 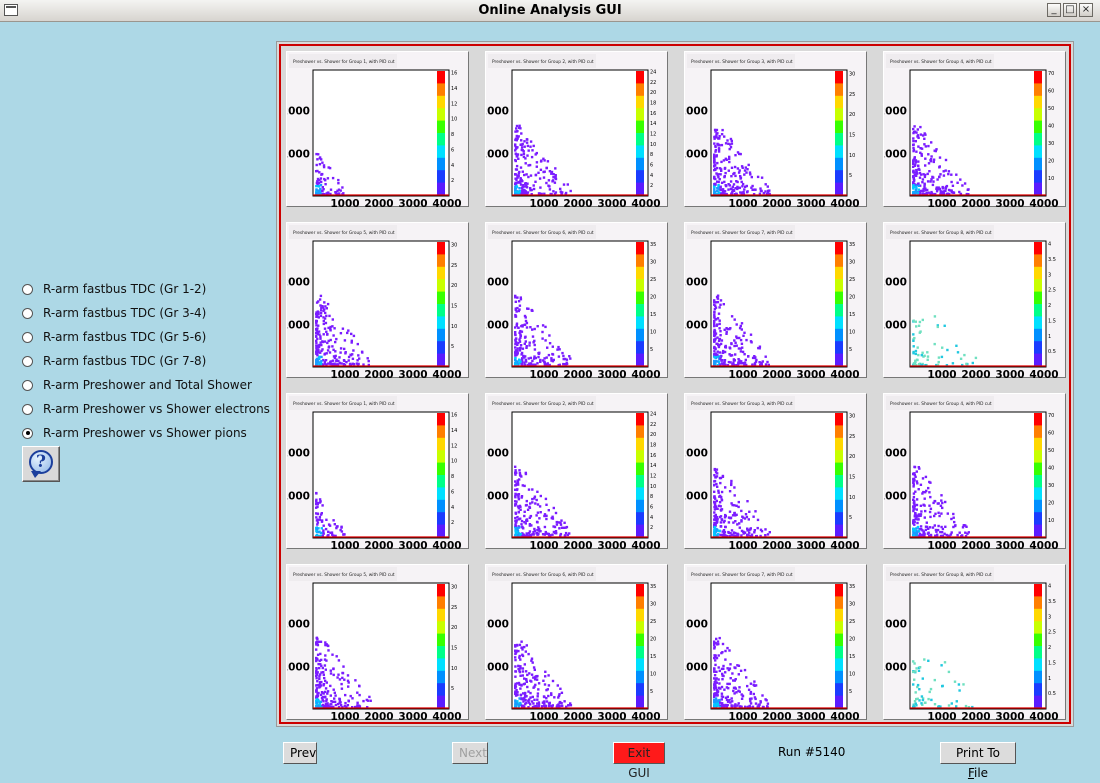 I want to click on option-fastbus-tdc-gr5-6: R-arm fastbus TDC (Gr 5-6), so click(x=152, y=337).